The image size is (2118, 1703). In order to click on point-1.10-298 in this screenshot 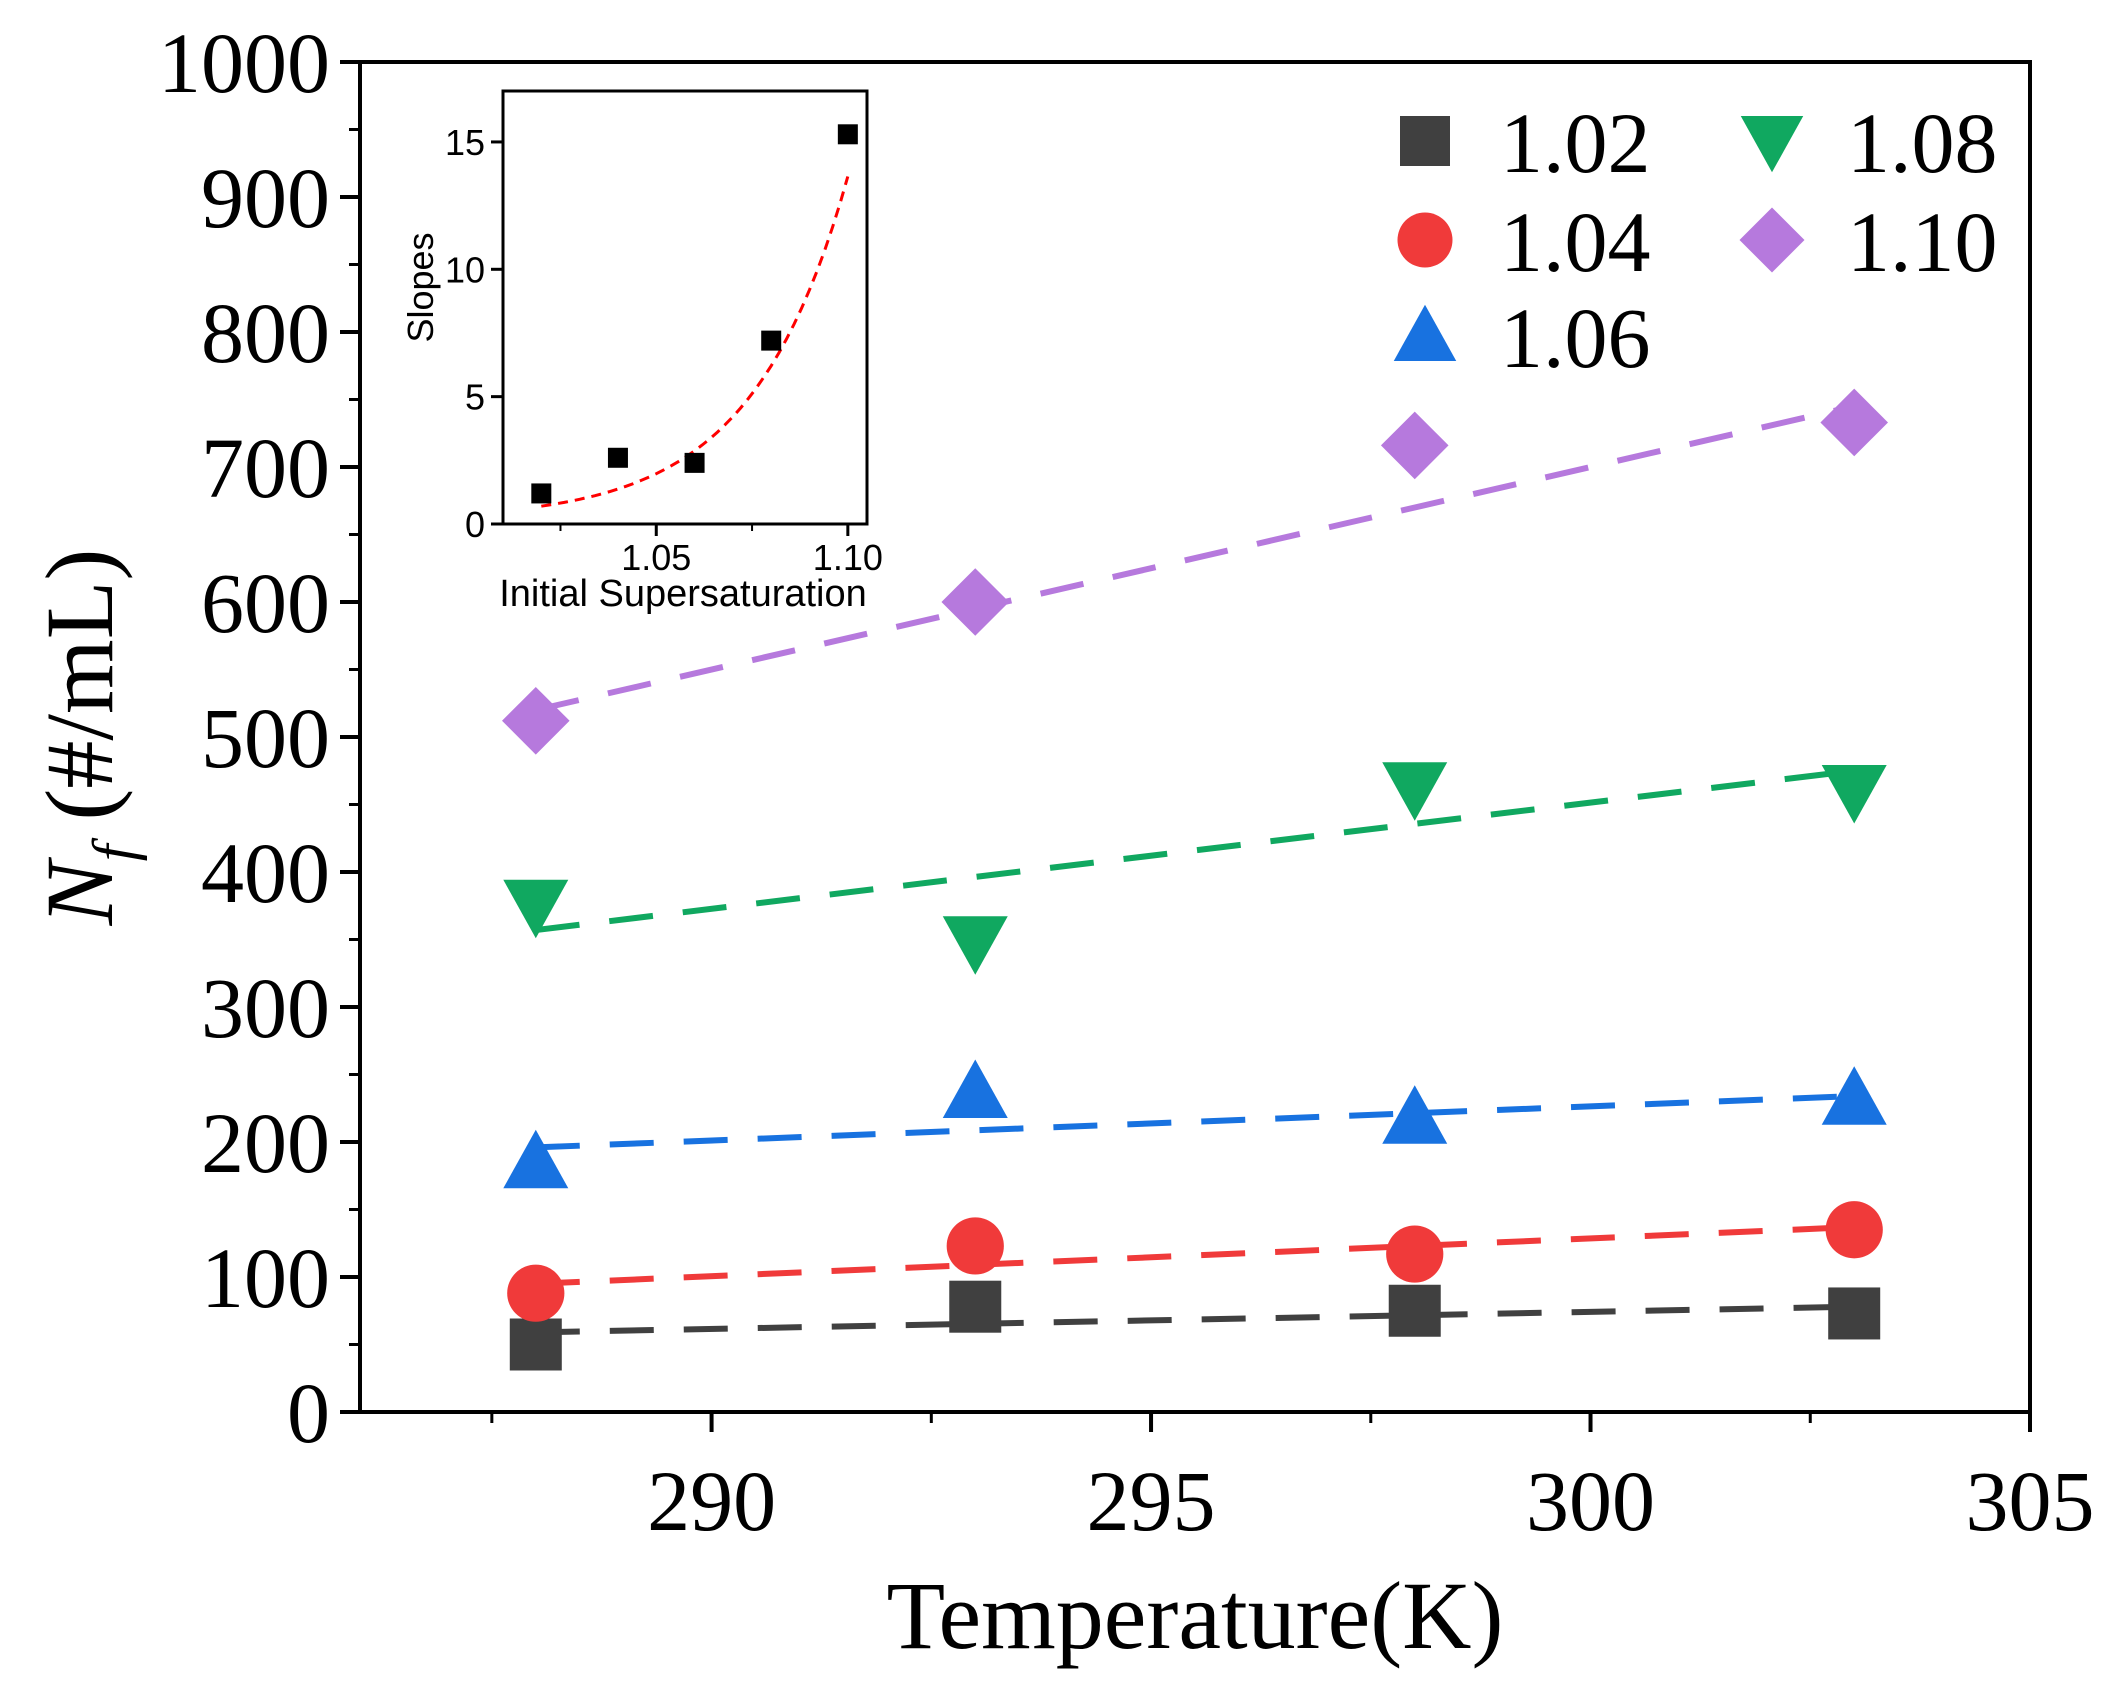, I will do `click(1414, 445)`.